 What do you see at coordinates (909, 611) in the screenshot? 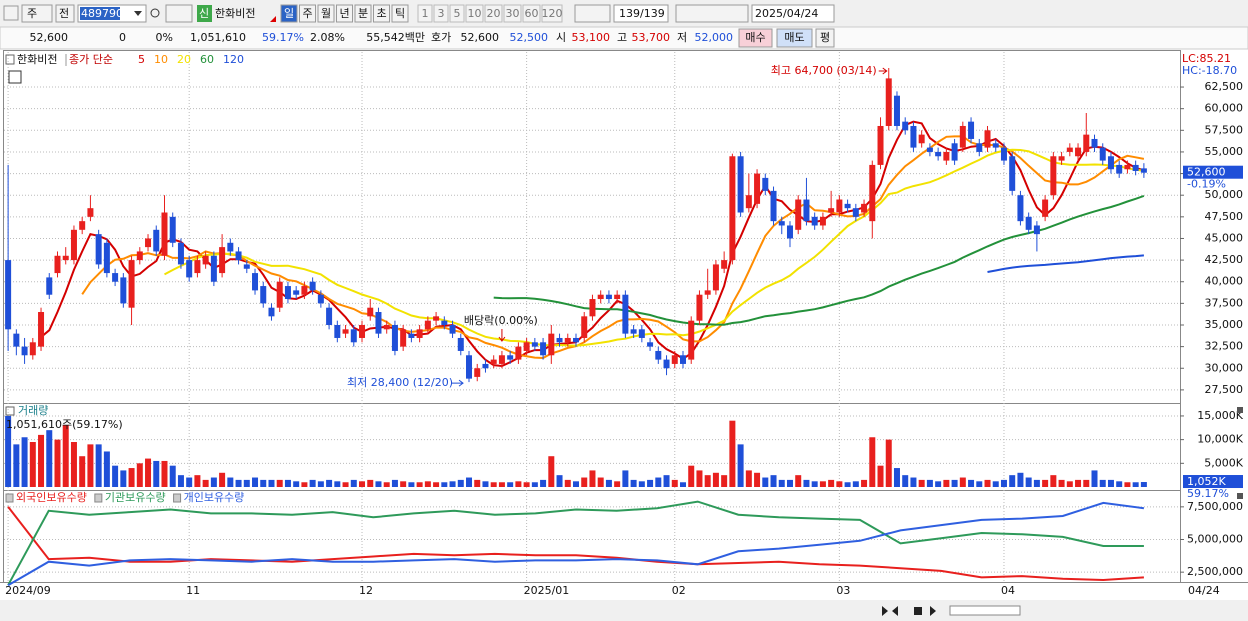
I see `scroll-buttons` at bounding box center [909, 611].